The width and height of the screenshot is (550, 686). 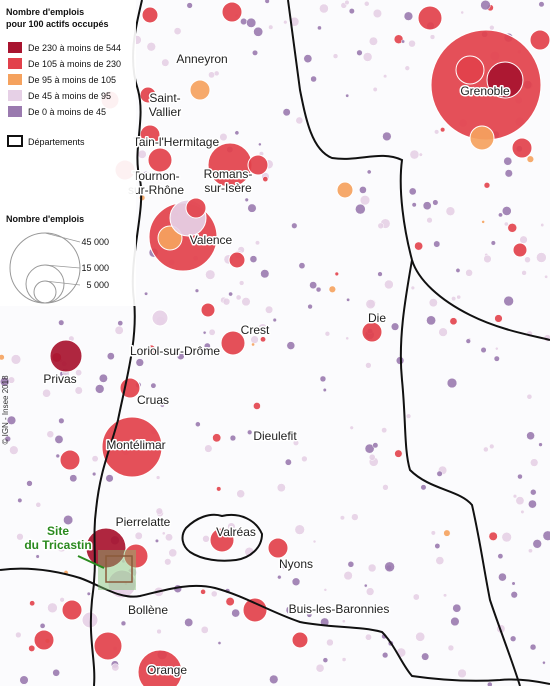 What do you see at coordinates (155, 176) in the screenshot?
I see `place-label: Tournon-` at bounding box center [155, 176].